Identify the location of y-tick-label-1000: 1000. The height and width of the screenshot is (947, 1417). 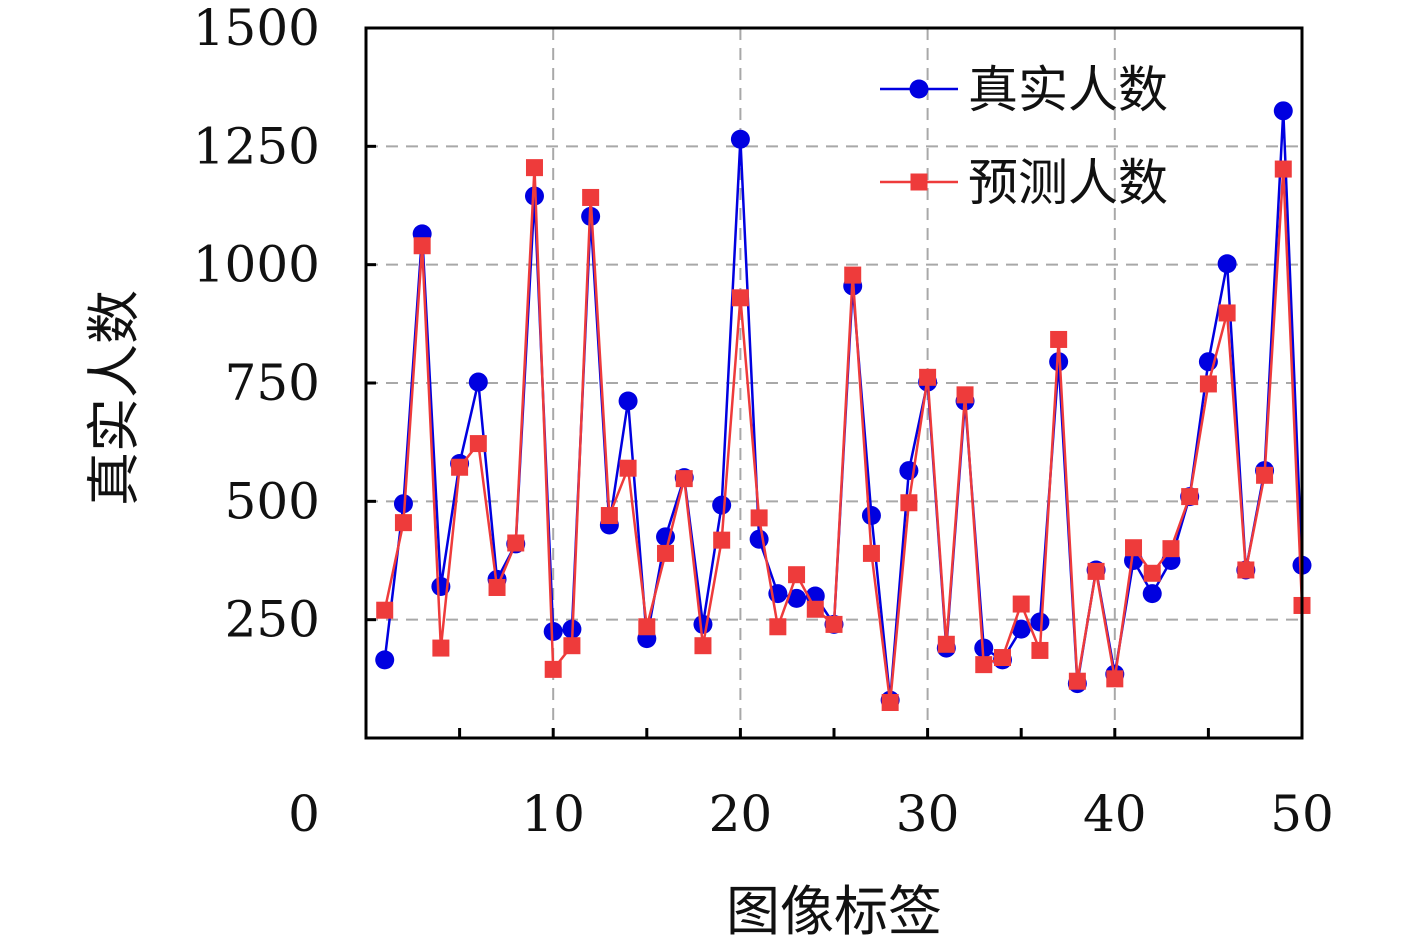
(256, 265).